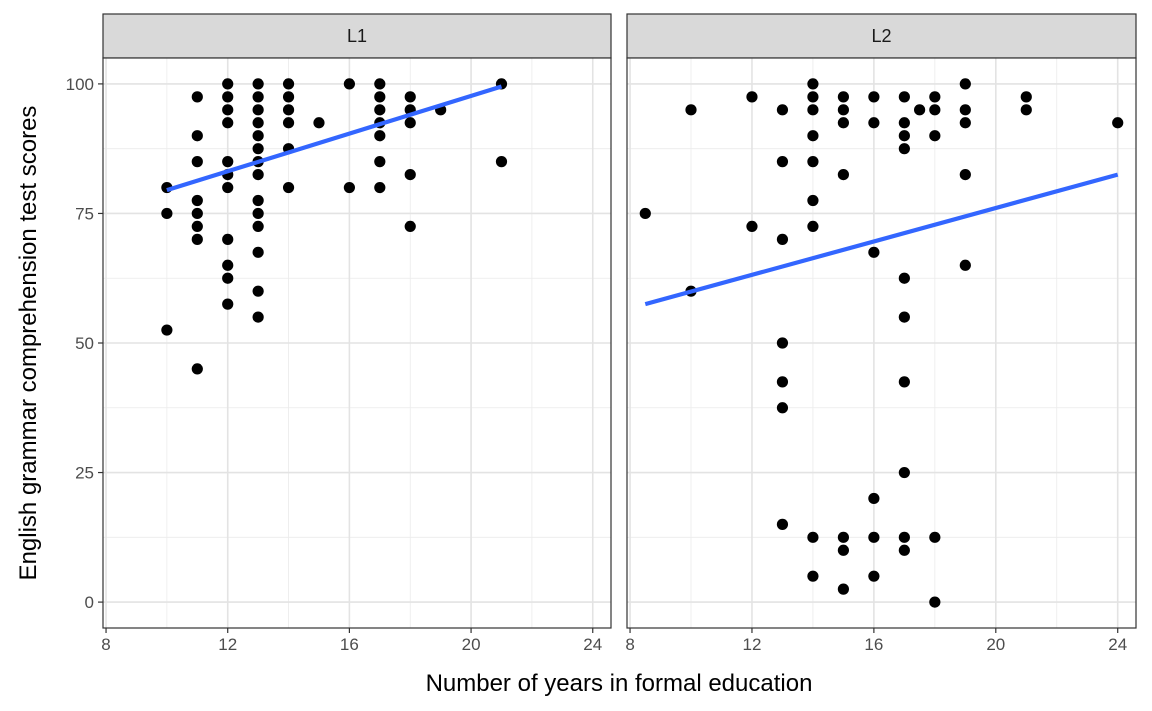 Image resolution: width=1152 pixels, height=711 pixels. I want to click on x-tick-label: 24, so click(1117, 644).